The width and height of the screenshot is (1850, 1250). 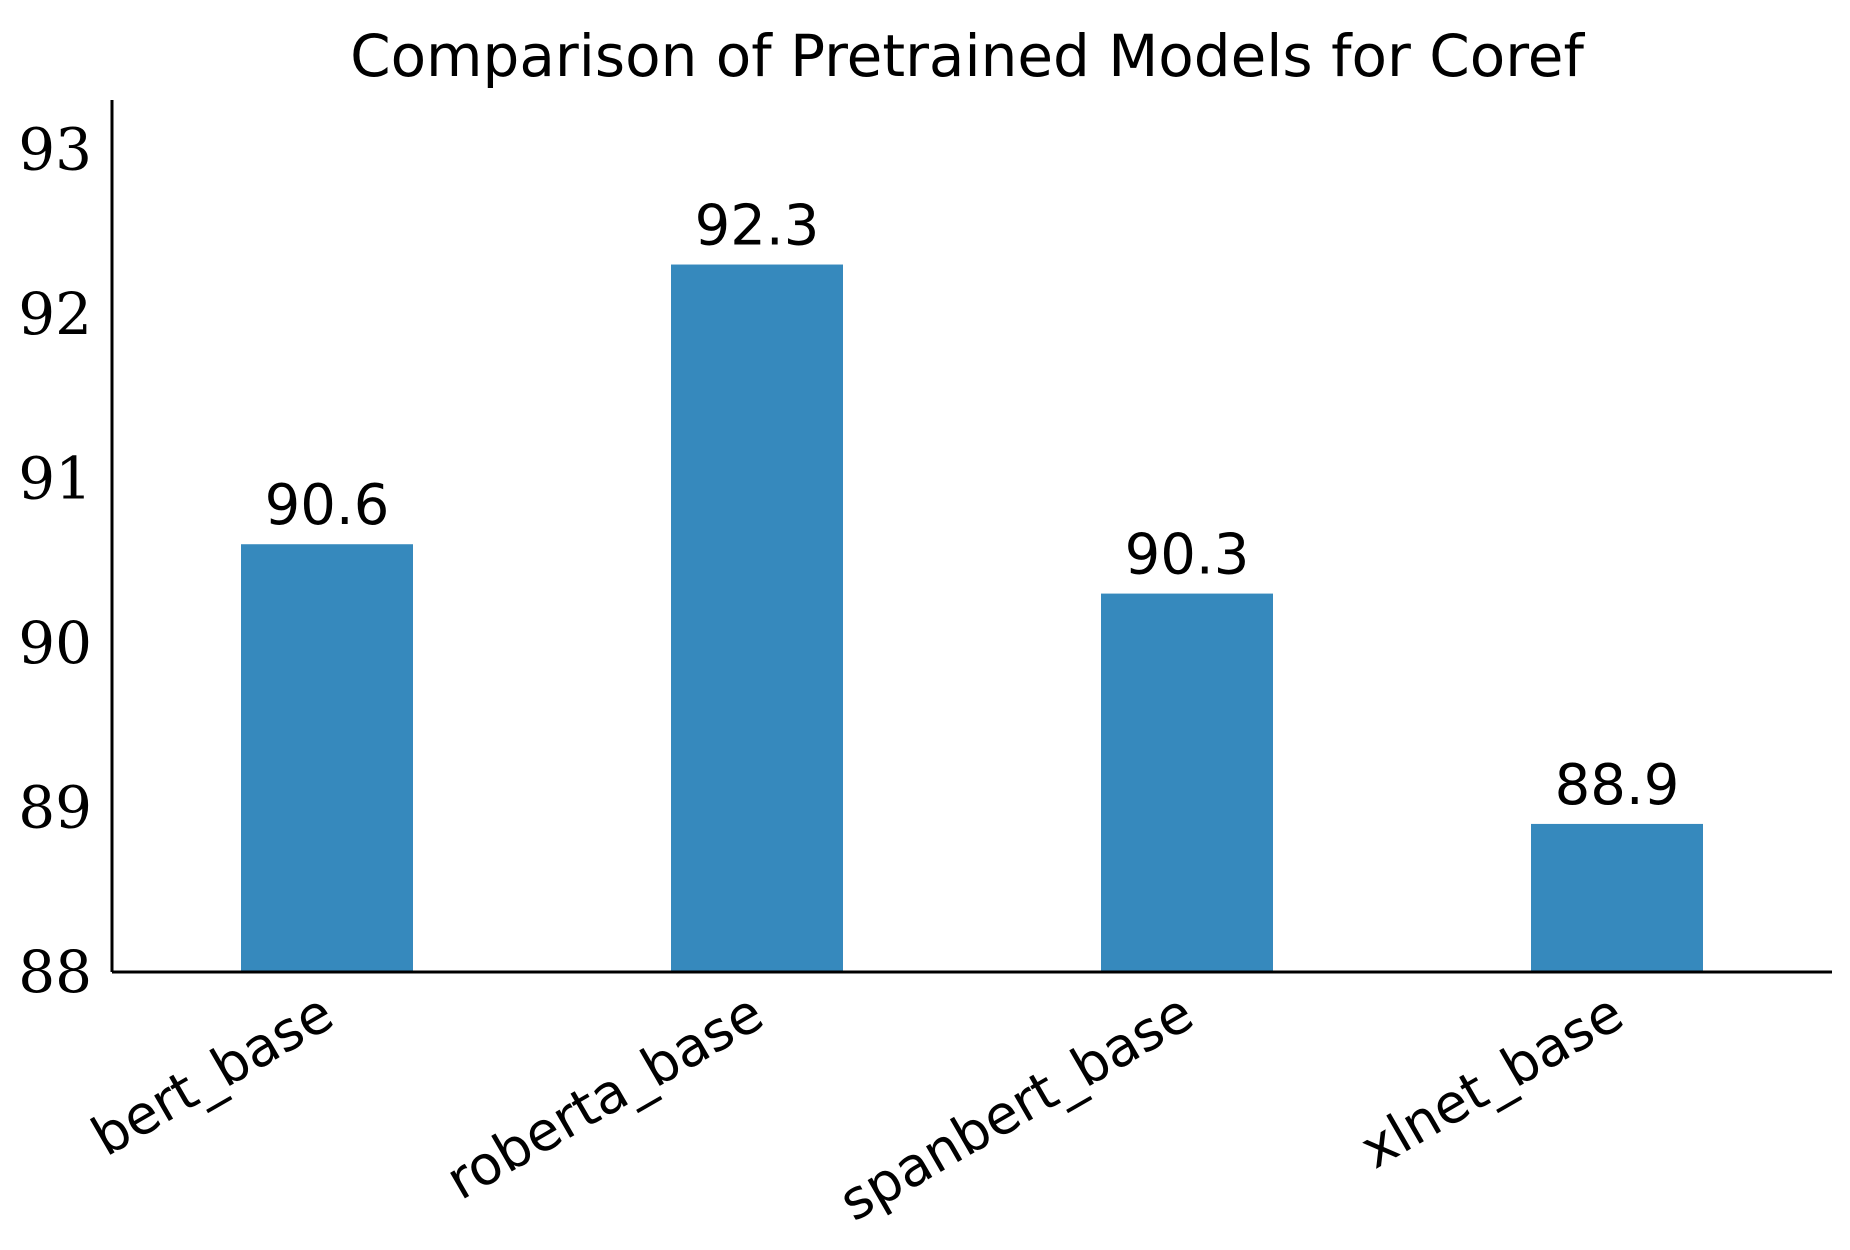 What do you see at coordinates (55, 807) in the screenshot?
I see `y-tick-label-89: 89` at bounding box center [55, 807].